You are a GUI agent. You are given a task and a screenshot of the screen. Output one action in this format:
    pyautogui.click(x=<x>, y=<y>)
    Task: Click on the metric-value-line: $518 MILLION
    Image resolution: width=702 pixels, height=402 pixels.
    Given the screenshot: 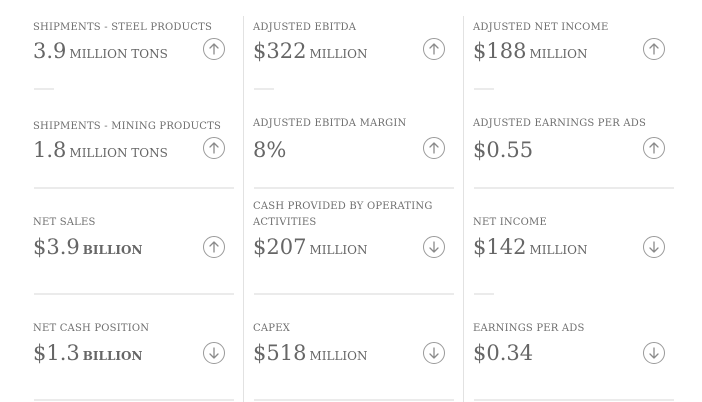 What is the action you would take?
    pyautogui.click(x=310, y=353)
    